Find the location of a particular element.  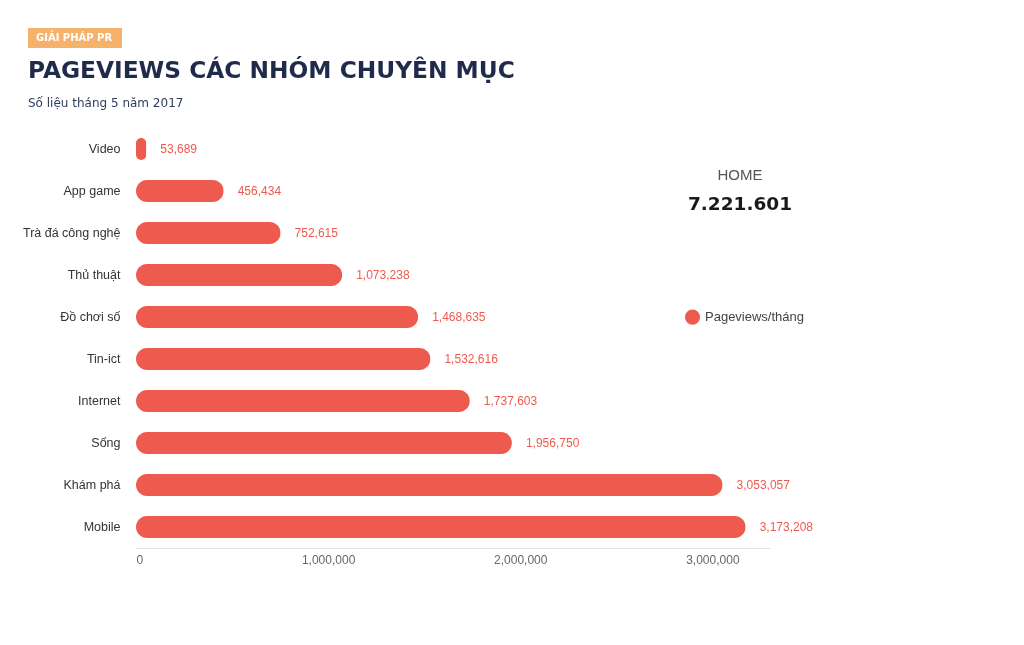

x-tick-label: 2,000,000 is located at coordinates (521, 559).